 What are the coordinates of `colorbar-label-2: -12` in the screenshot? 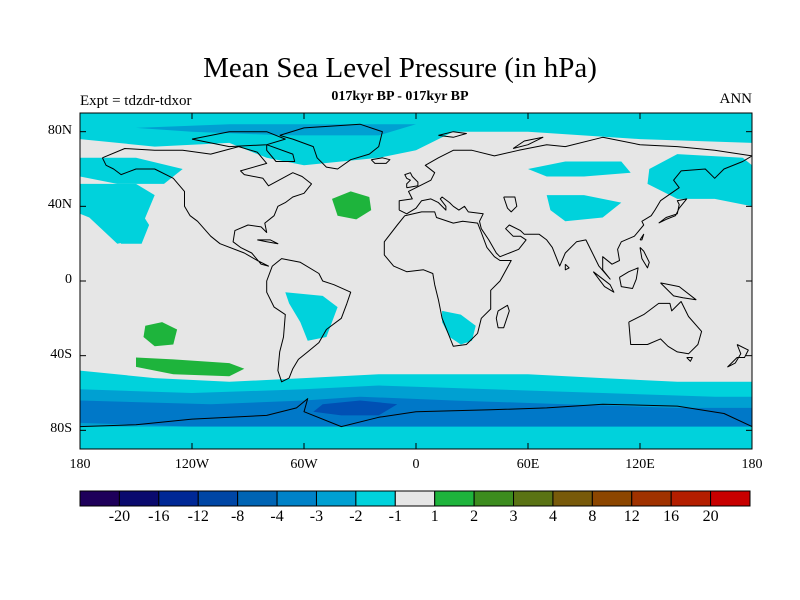 It's located at (198, 516).